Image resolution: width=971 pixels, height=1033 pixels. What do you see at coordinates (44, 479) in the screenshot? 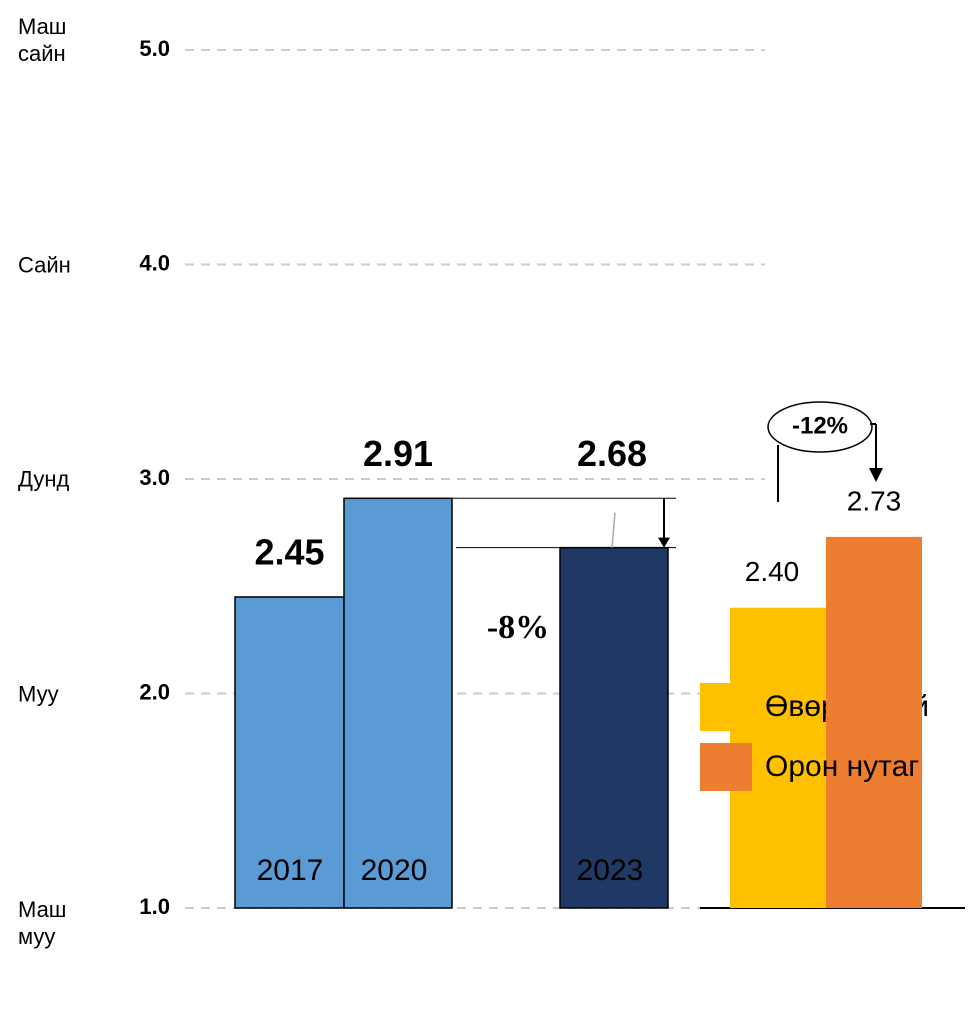
I see `rating-label: Дунд` at bounding box center [44, 479].